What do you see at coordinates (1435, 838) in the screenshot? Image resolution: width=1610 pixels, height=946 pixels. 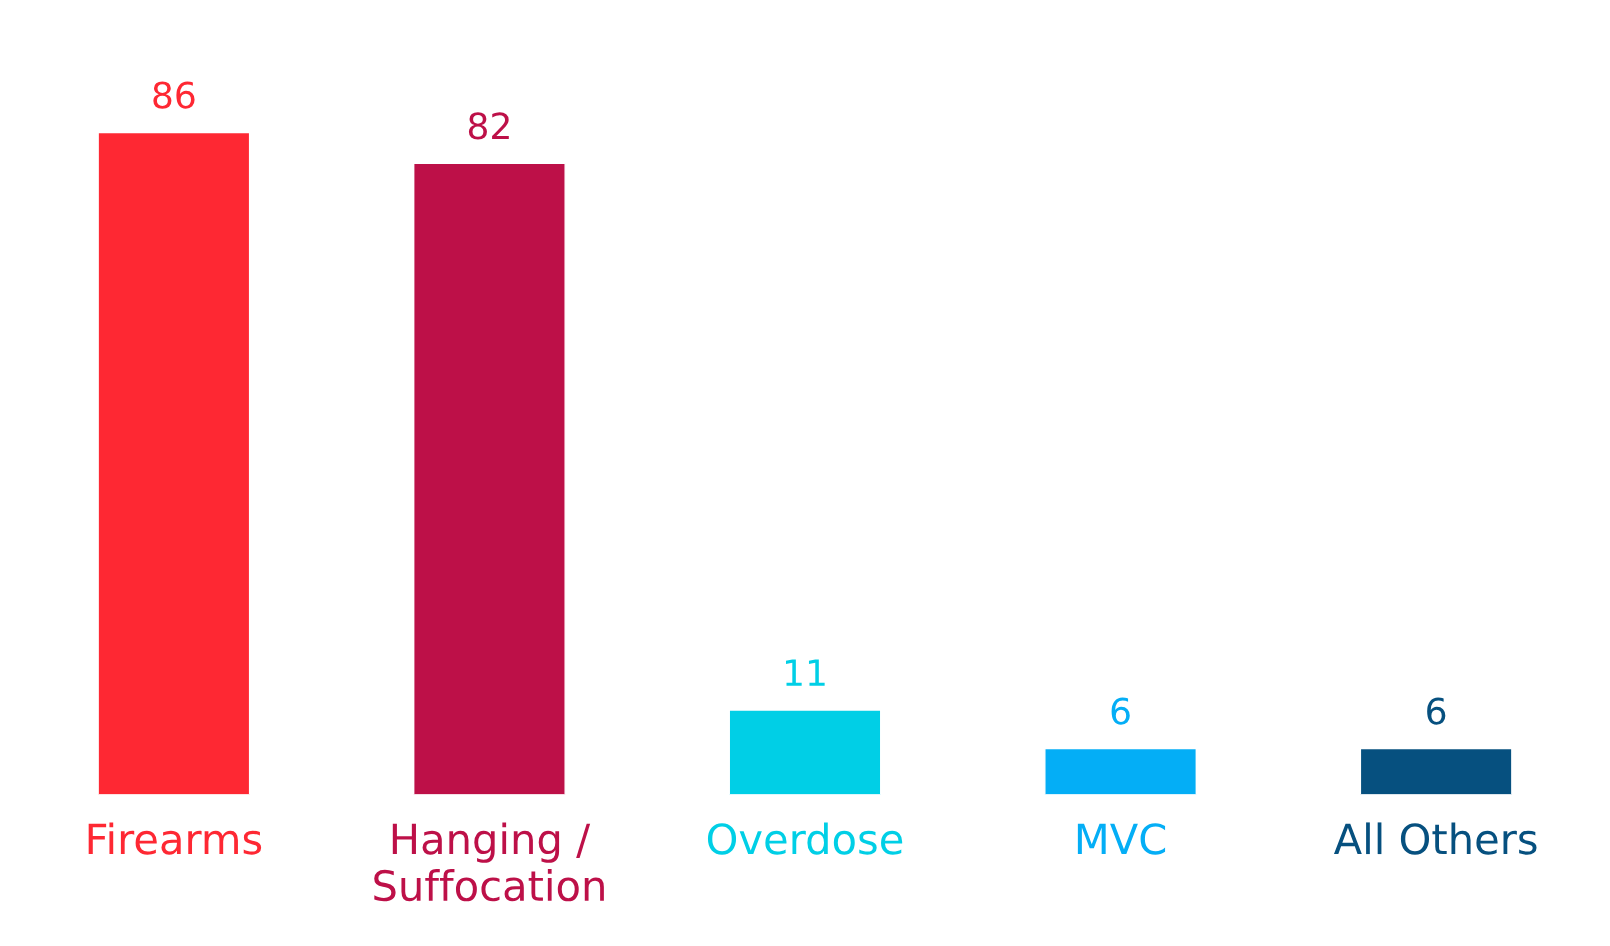 I see `x-tick-label: All Others` at bounding box center [1435, 838].